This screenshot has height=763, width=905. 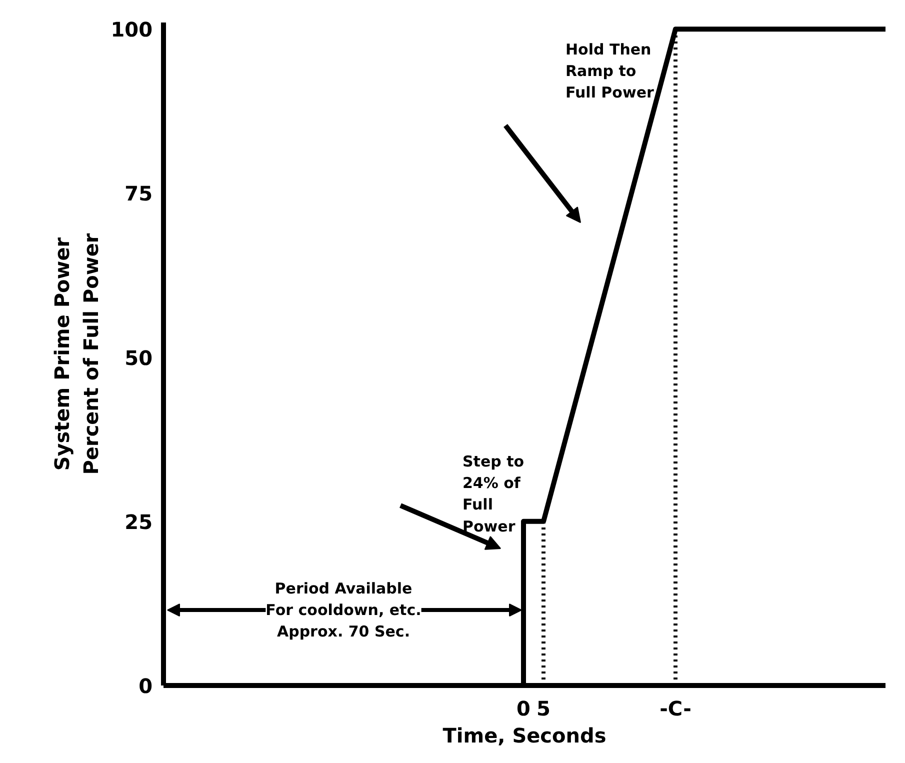 I want to click on x-tick-label: 0, so click(x=523, y=708).